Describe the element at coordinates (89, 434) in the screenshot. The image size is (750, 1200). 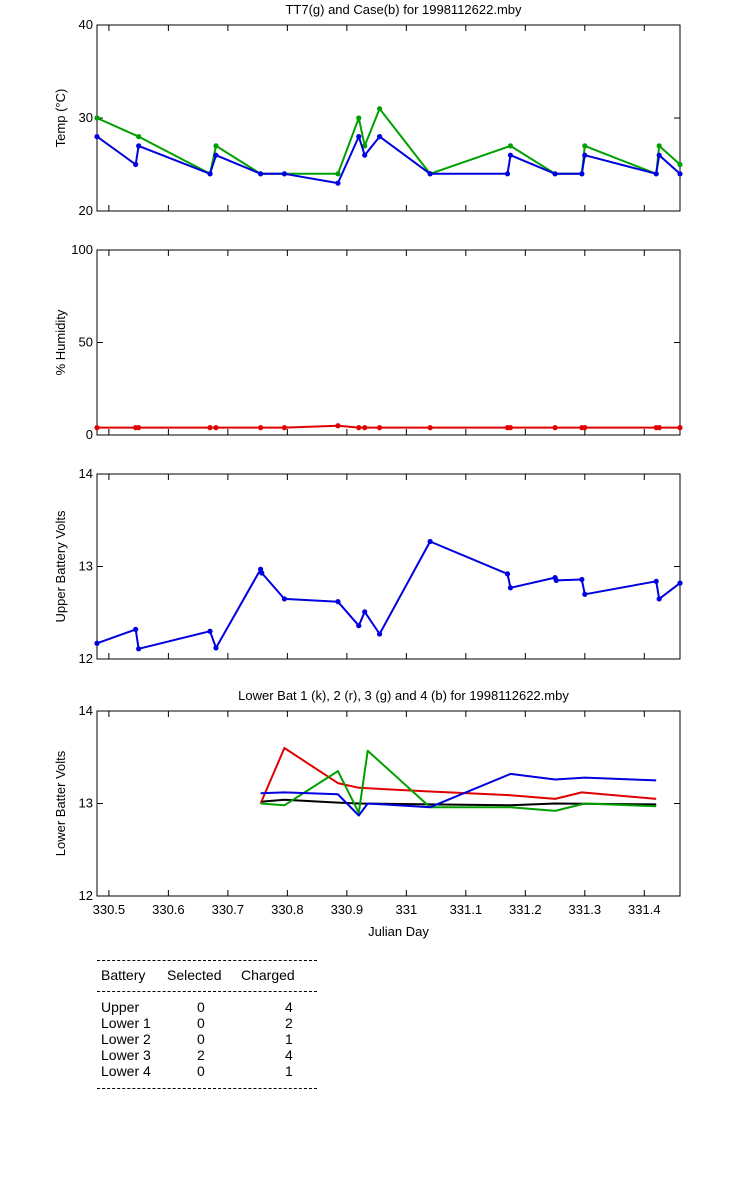
I see `y-tick-label: 0` at that location.